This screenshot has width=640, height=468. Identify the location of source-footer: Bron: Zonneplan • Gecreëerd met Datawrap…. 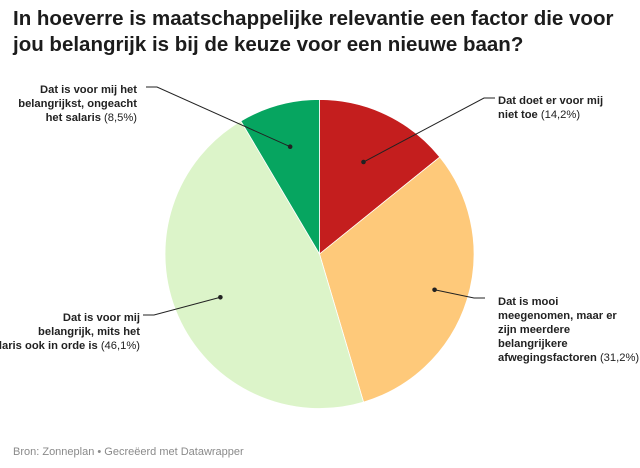
(128, 452).